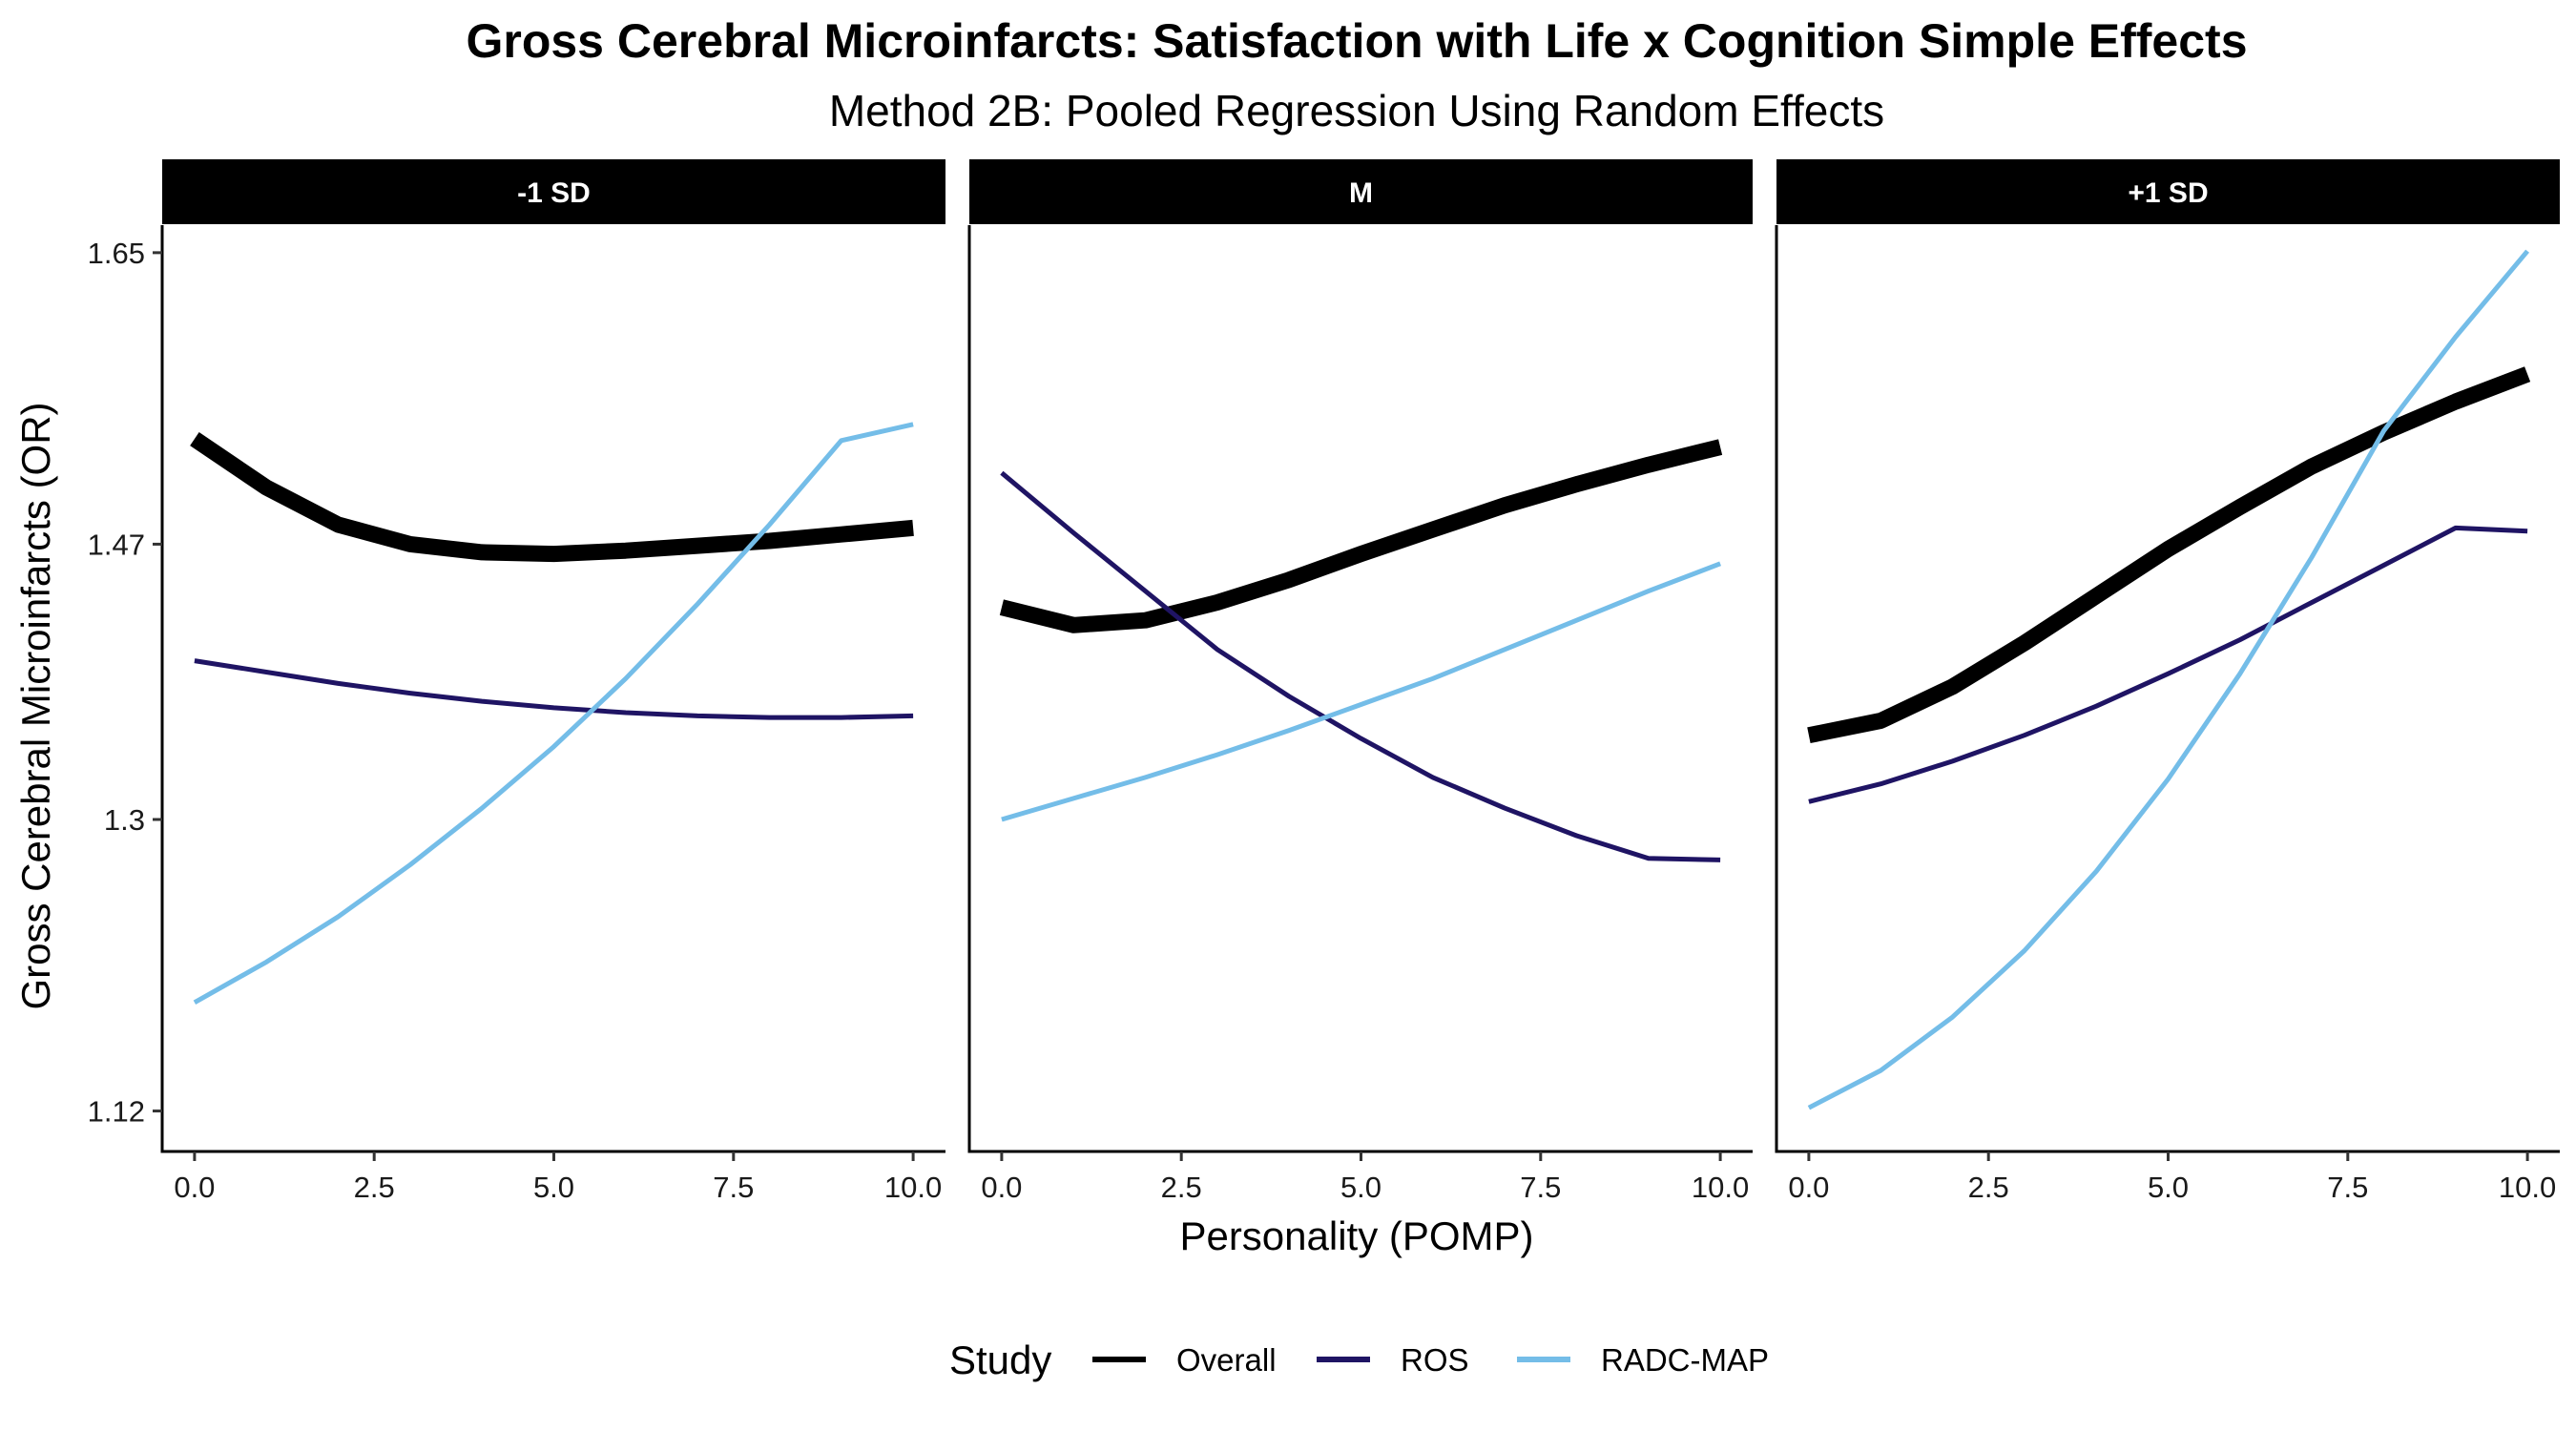  I want to click on y-tick-label: 1.47, so click(116, 544).